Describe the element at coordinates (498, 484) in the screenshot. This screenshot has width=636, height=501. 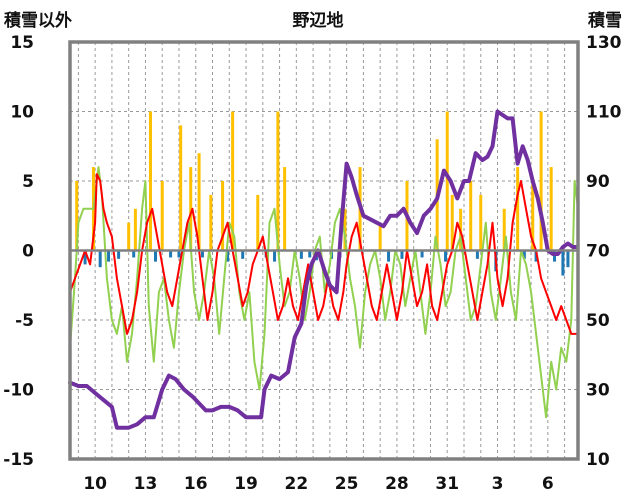
I see `x-tick-label: 3` at that location.